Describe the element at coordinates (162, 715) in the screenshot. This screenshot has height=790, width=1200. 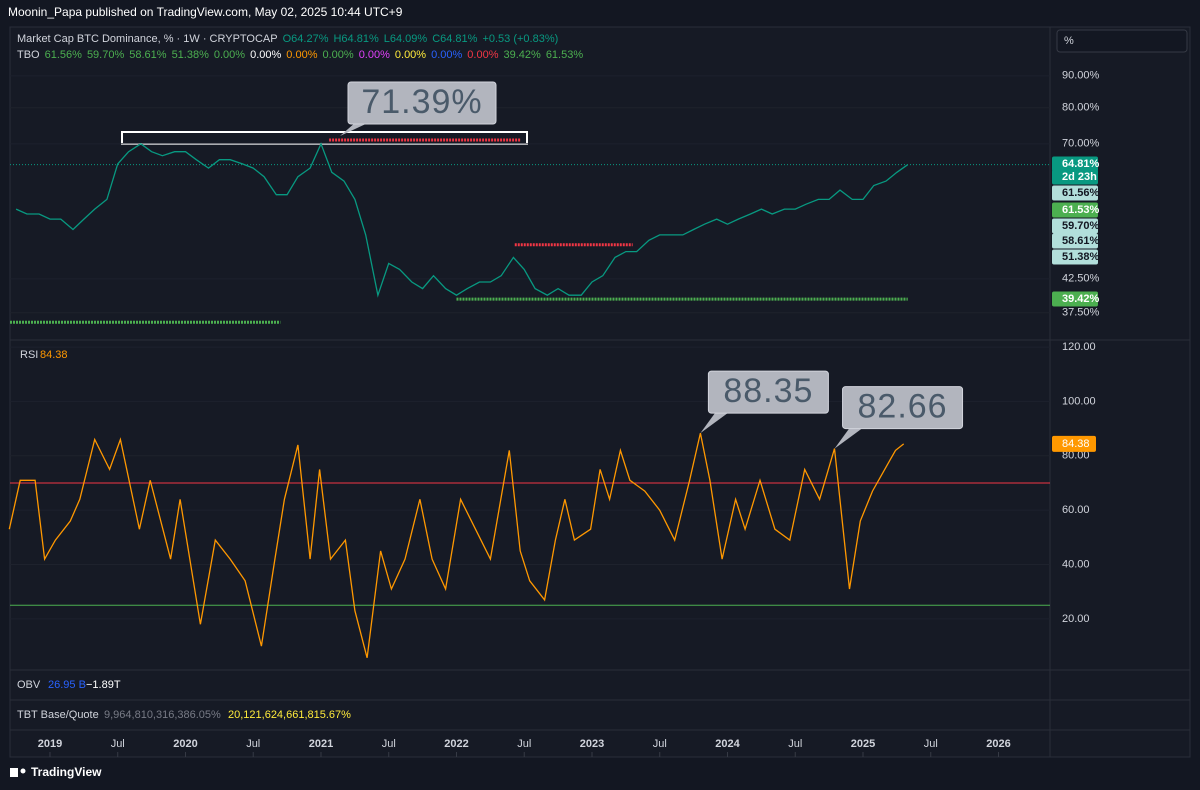
I see `tbt-base: 9,964,810,316,386.05%` at that location.